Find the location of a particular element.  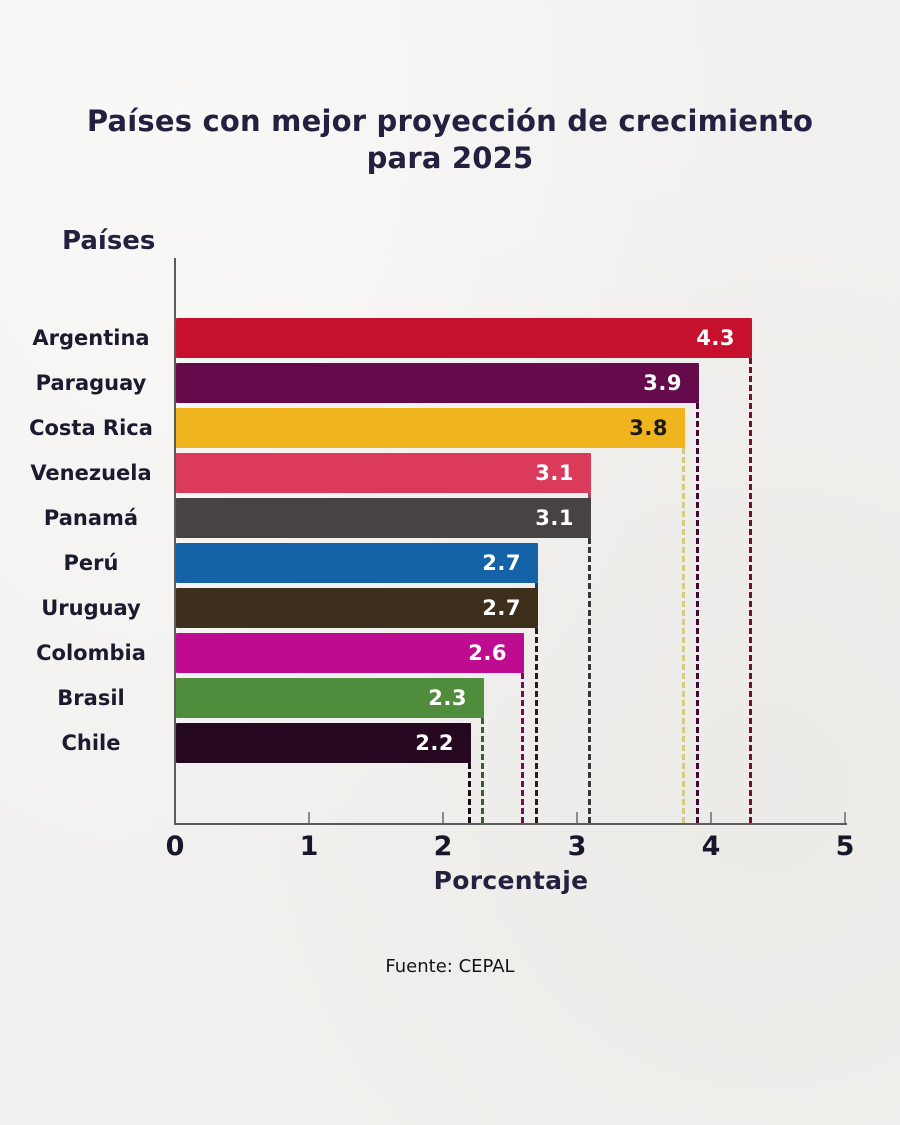

x-tick-label-0: 0 is located at coordinates (175, 846).